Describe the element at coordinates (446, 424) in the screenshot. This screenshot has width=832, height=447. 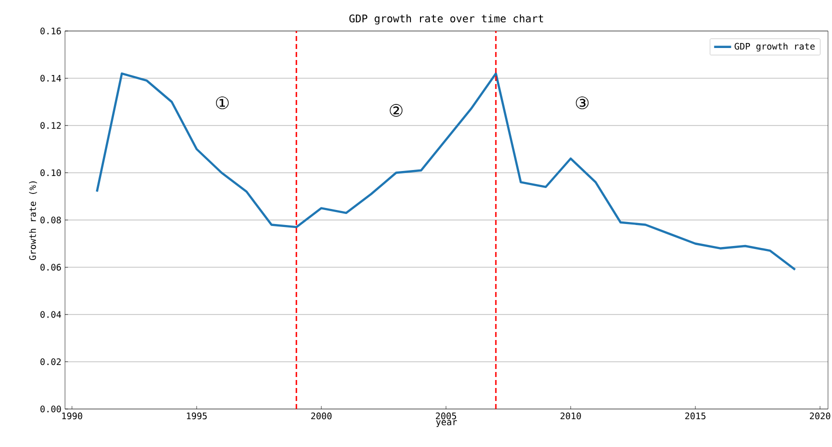
I see `x-axis-title: year` at that location.